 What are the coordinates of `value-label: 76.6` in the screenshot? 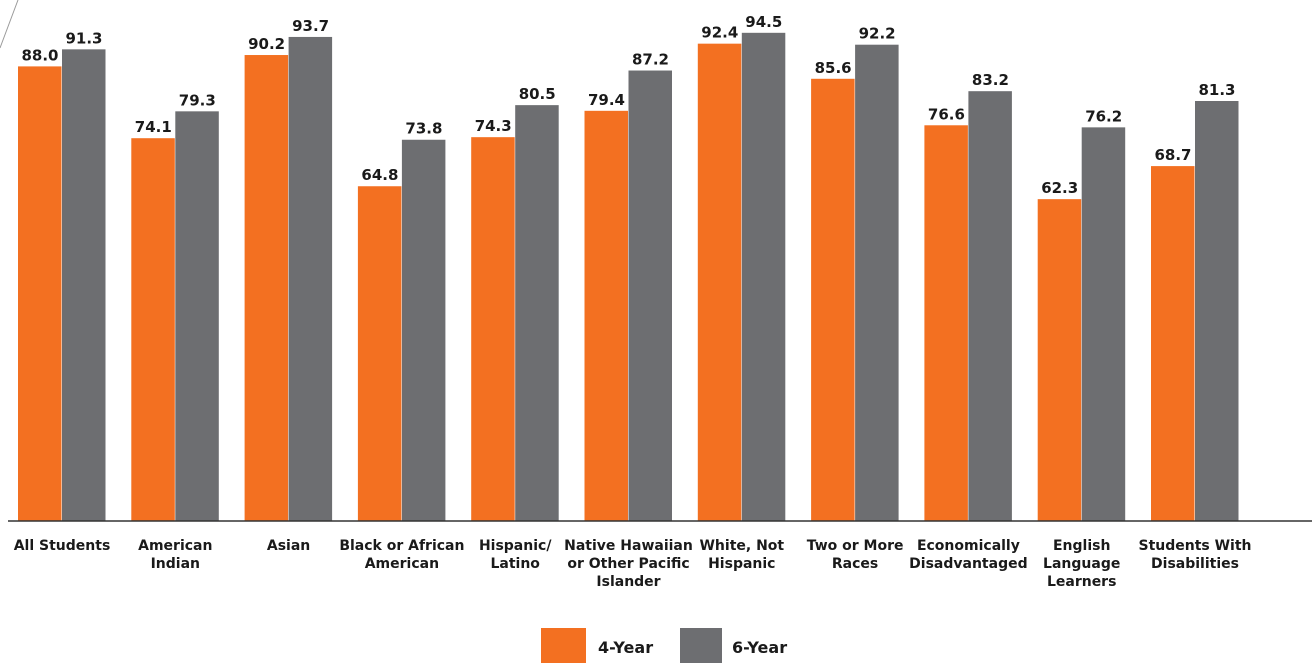 It's located at (946, 114).